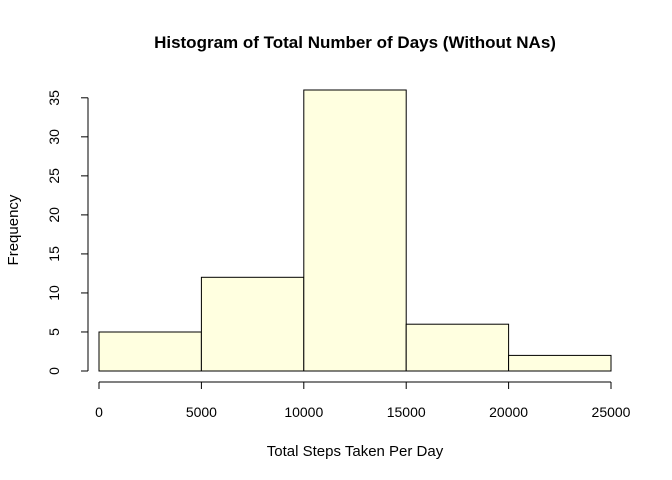 The width and height of the screenshot is (672, 480). Describe the element at coordinates (67, 232) in the screenshot. I see `y-axis: 0 5 10 15 20 25 30 35` at that location.